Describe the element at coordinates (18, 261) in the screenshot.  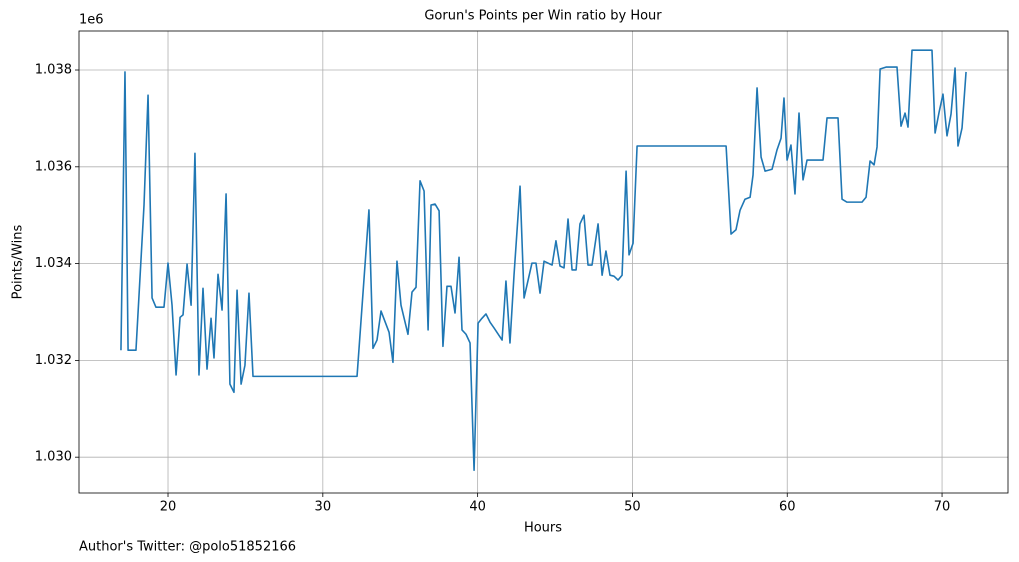
I see `y-axis-label: Points/Wins` at that location.